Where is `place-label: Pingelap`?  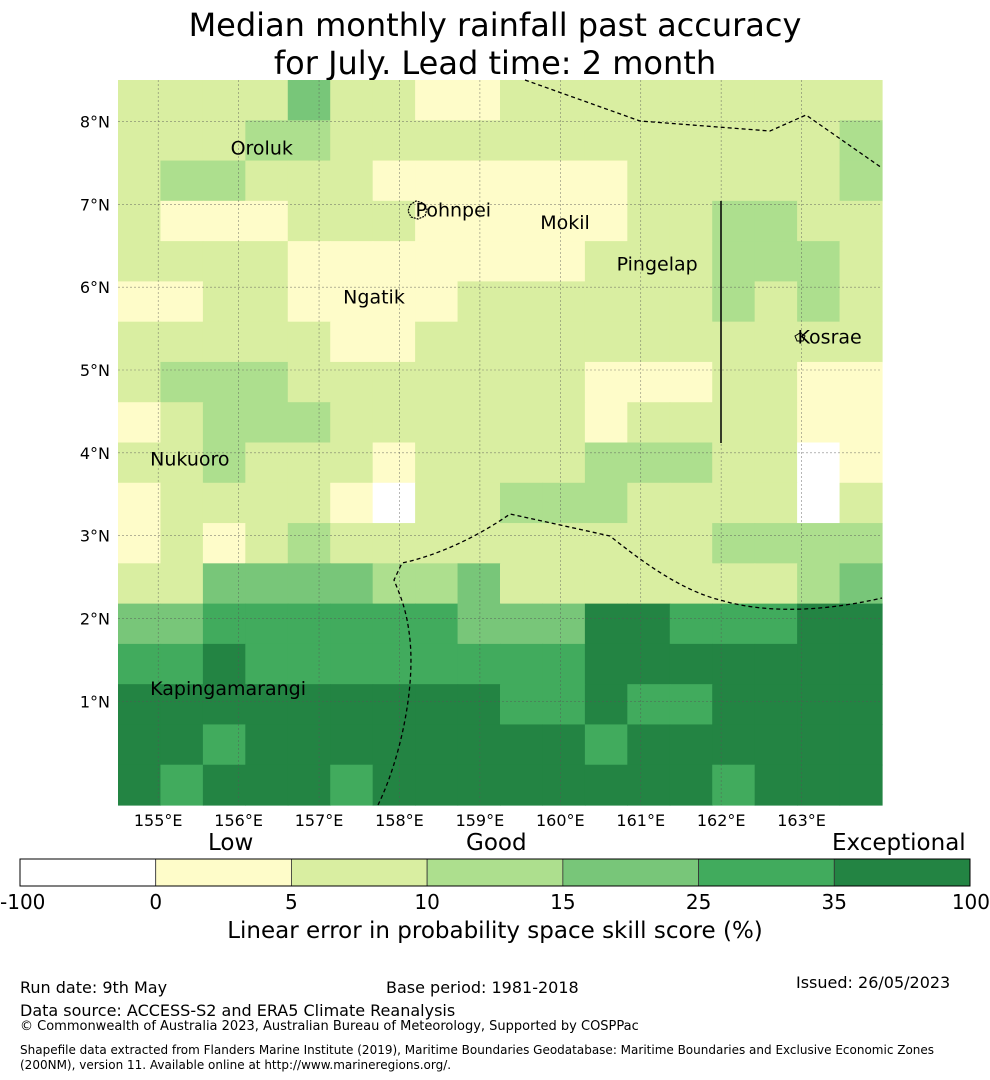 place-label: Pingelap is located at coordinates (657, 265).